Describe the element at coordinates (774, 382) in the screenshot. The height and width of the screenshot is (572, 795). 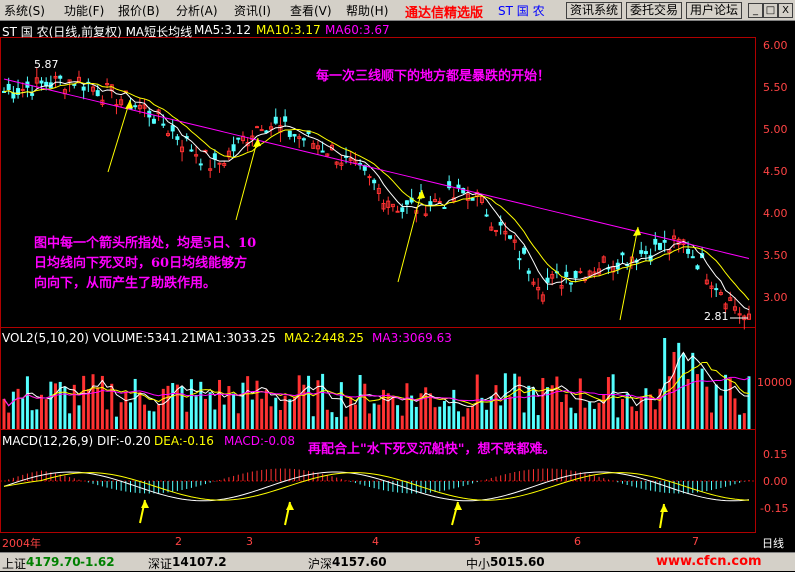
I see `volume-tick: 10000` at that location.